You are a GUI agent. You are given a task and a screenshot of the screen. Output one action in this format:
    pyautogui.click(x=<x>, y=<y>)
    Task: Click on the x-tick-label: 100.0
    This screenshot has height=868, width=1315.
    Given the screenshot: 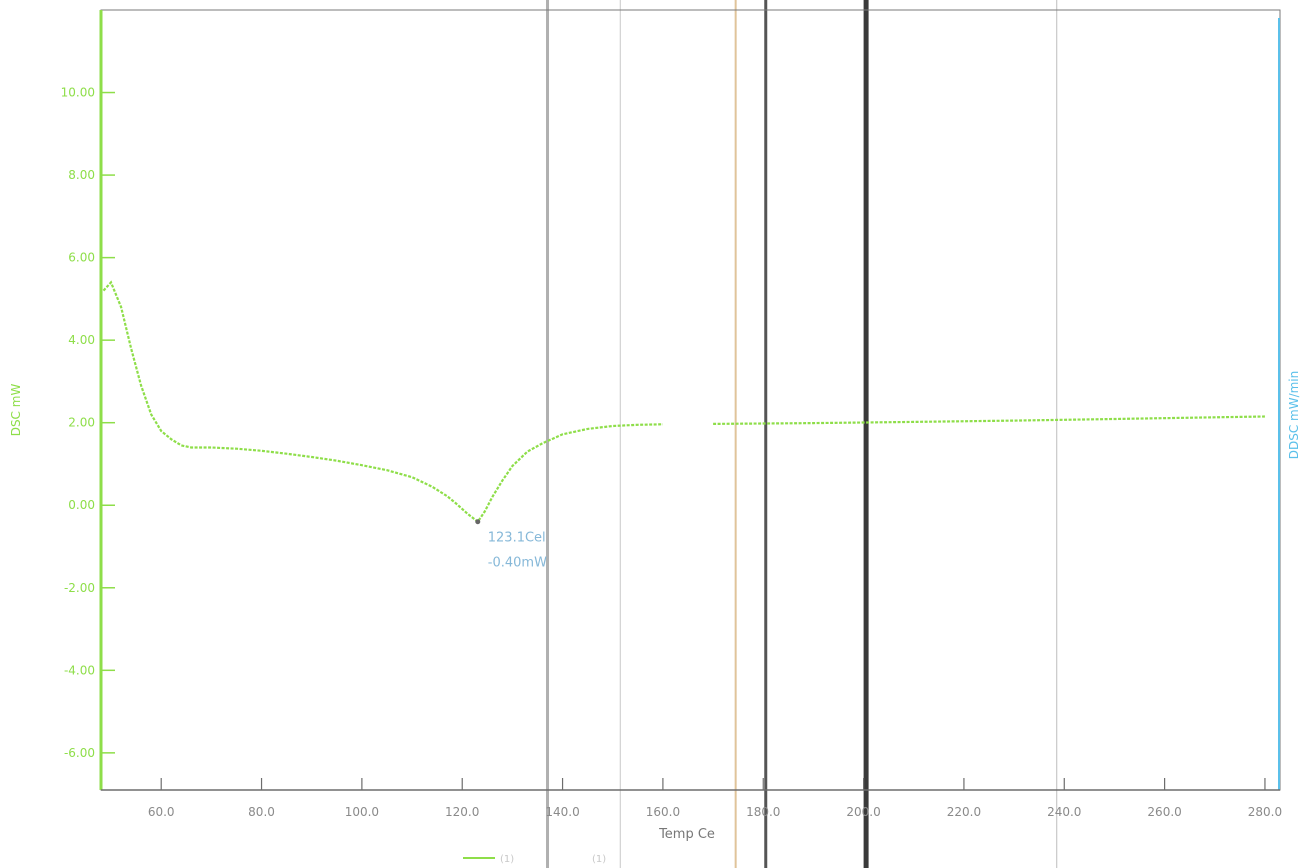 What is the action you would take?
    pyautogui.click(x=362, y=812)
    